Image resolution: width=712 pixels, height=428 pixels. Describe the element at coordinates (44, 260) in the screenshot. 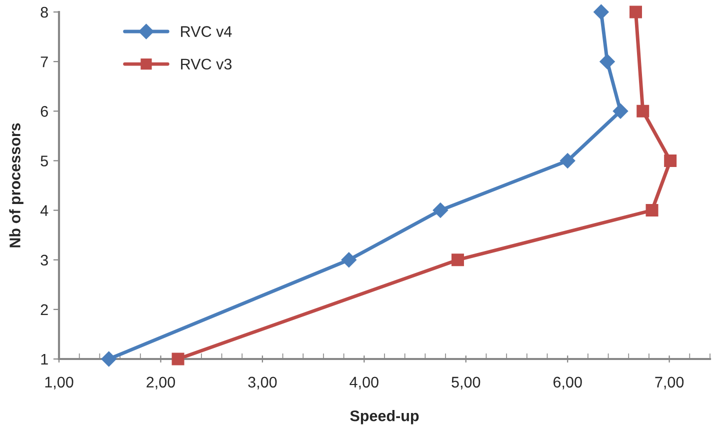

I see `y-tick-label: 3` at that location.